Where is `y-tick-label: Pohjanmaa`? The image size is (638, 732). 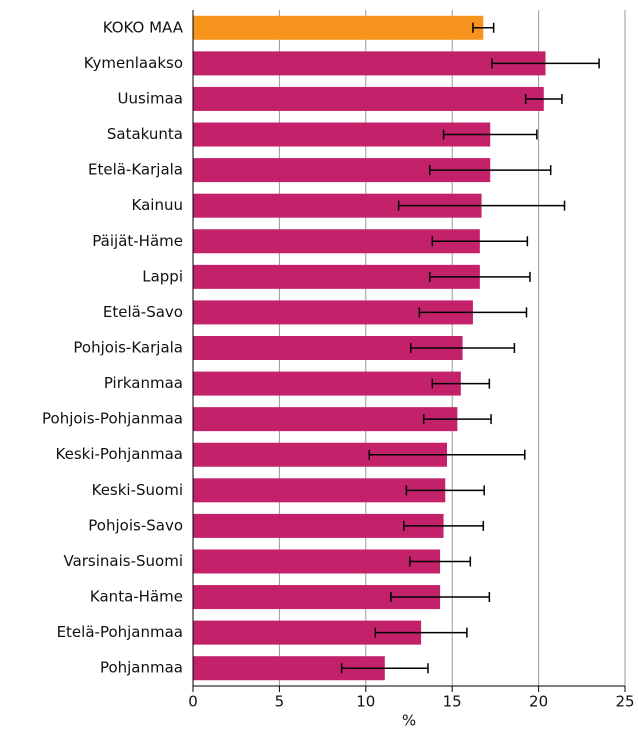 y-tick-label: Pohjanmaa is located at coordinates (141, 668).